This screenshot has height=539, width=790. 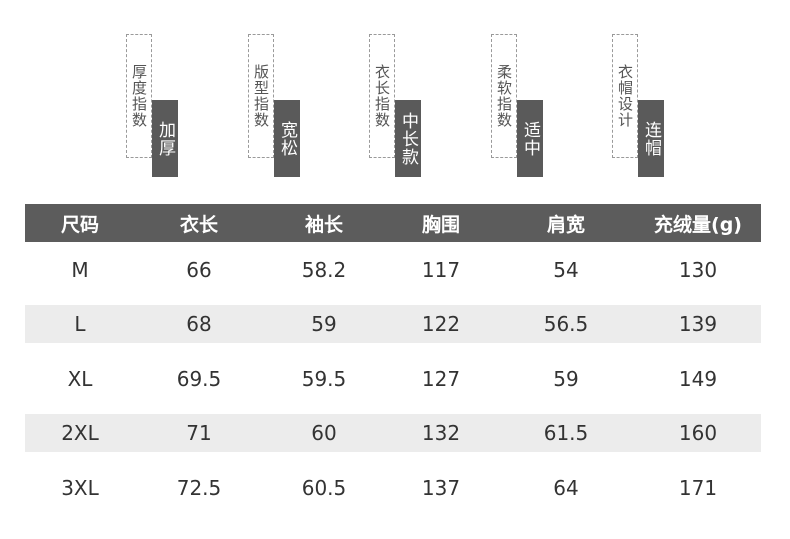 I want to click on tag-label: 版型指数, so click(x=261, y=96).